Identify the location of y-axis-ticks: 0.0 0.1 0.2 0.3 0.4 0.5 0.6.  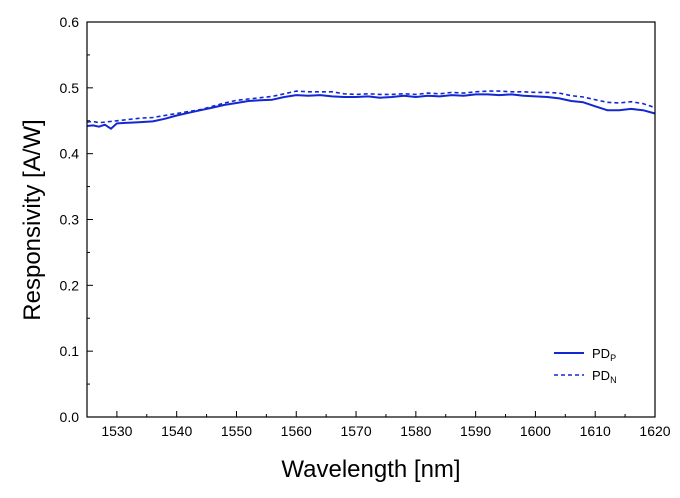
(76, 219).